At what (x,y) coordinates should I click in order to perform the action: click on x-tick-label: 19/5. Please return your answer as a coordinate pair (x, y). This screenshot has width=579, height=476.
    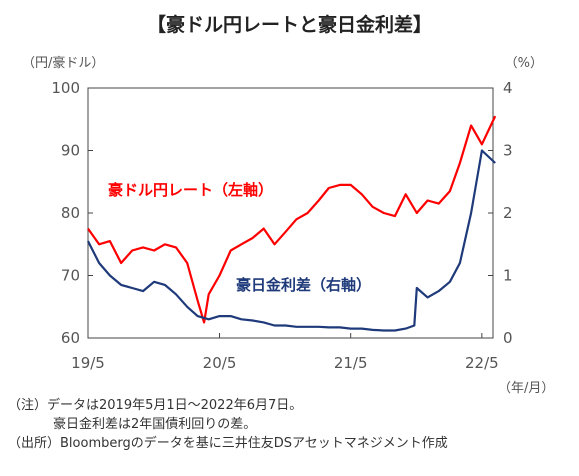
    Looking at the image, I should click on (88, 363).